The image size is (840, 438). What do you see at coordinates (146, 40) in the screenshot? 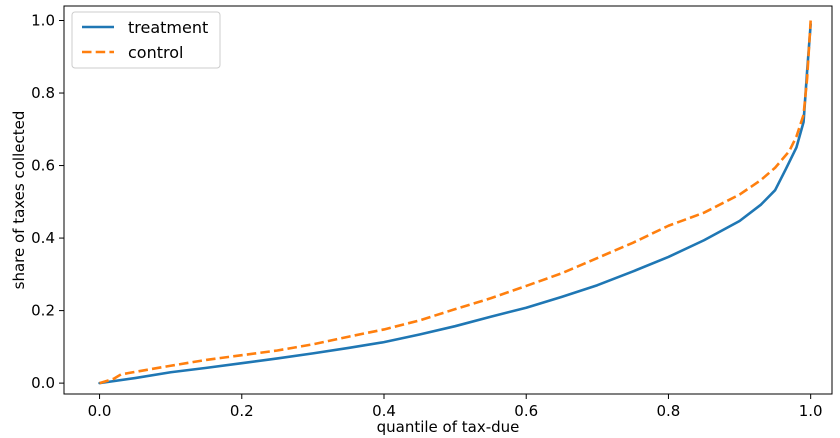
I see `legend: treatment control` at bounding box center [146, 40].